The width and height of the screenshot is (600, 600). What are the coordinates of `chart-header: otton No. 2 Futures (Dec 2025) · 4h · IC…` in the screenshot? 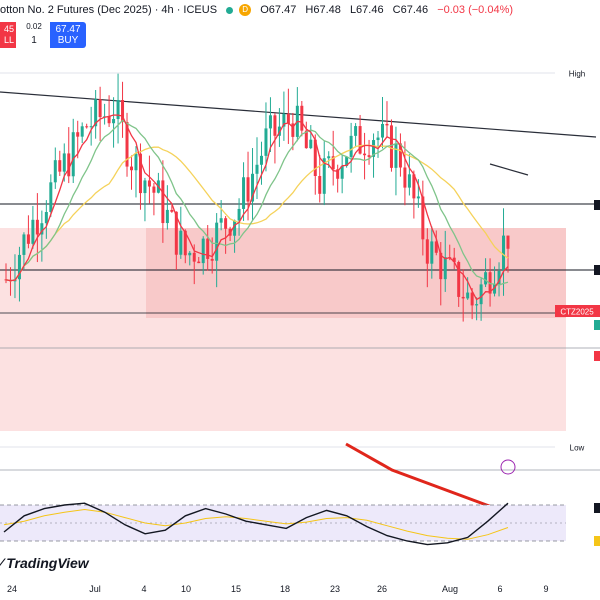 It's located at (256, 10).